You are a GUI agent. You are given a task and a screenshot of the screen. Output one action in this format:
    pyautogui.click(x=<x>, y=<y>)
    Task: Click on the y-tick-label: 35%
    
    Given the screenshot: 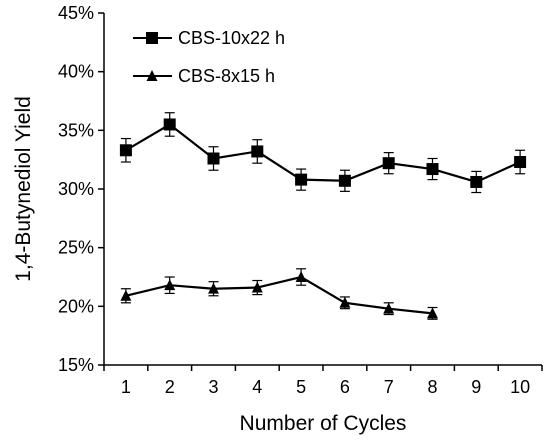 What is the action you would take?
    pyautogui.click(x=76, y=130)
    